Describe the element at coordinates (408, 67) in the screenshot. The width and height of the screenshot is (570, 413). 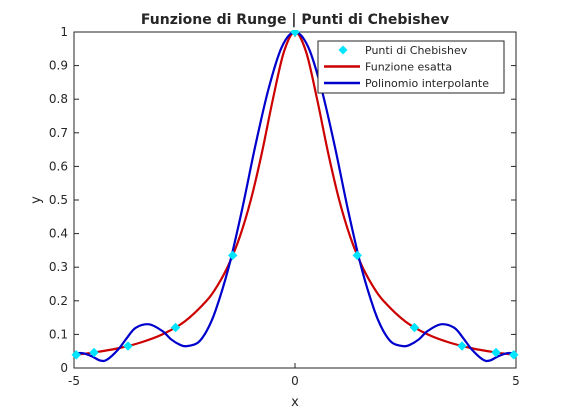
I see `legend-label: Funzione esatta` at that location.